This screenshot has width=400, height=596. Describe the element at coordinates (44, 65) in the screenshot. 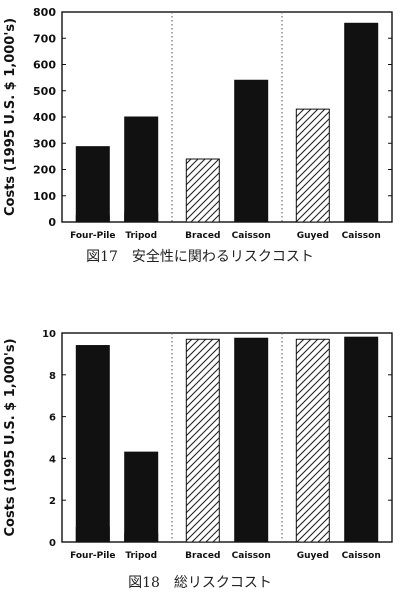

I see `y-tick-label: 600` at that location.